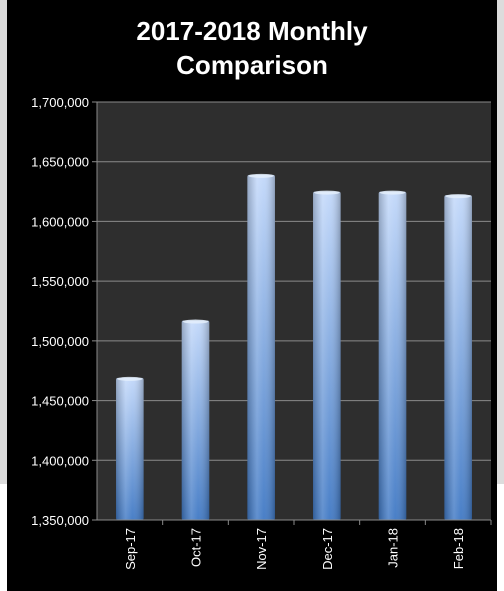 This screenshot has width=504, height=591. What do you see at coordinates (130, 549) in the screenshot?
I see `x-tick-label: Sep-17` at bounding box center [130, 549].